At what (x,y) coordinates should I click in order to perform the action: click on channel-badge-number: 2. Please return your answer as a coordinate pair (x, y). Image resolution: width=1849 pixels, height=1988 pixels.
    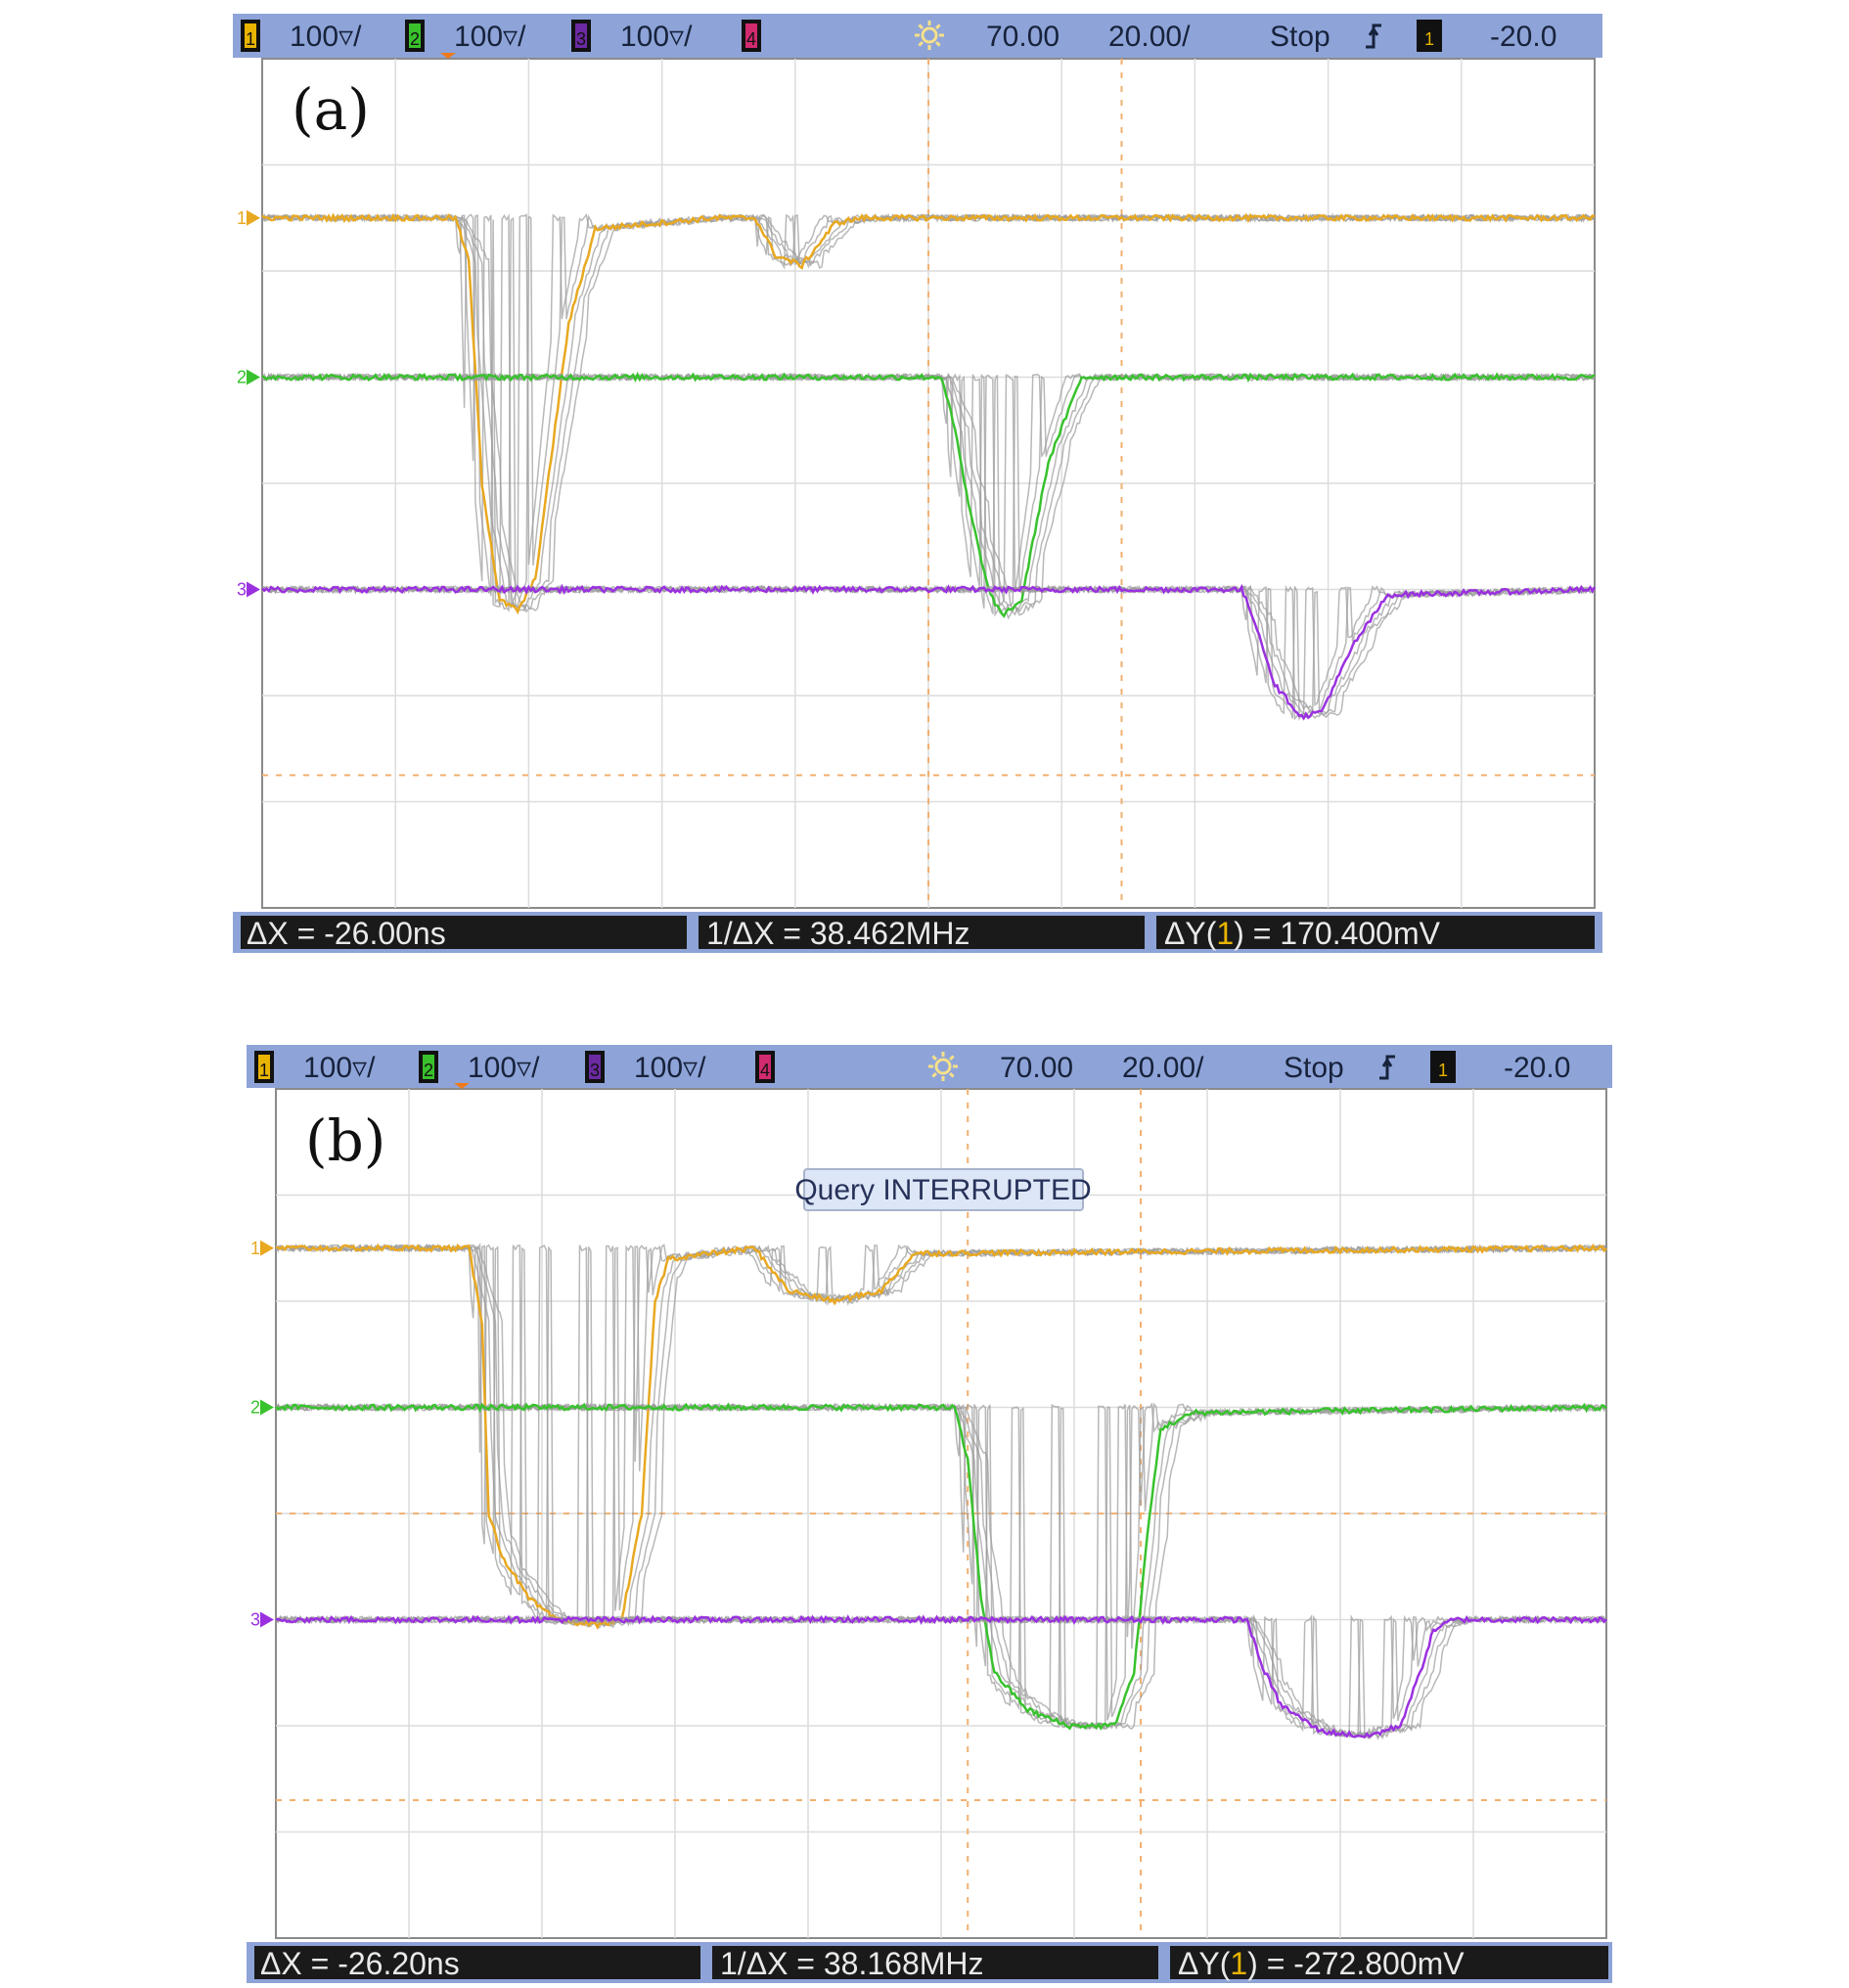
    Looking at the image, I should click on (415, 39).